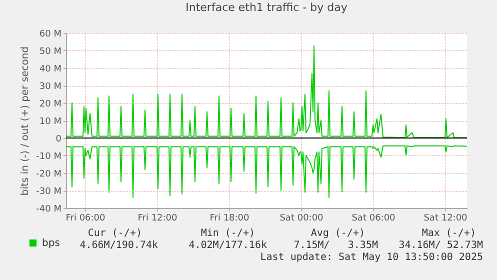 The image size is (497, 280). I want to click on text: Last update: Sat May 10 13:50:00 2025, so click(371, 258).